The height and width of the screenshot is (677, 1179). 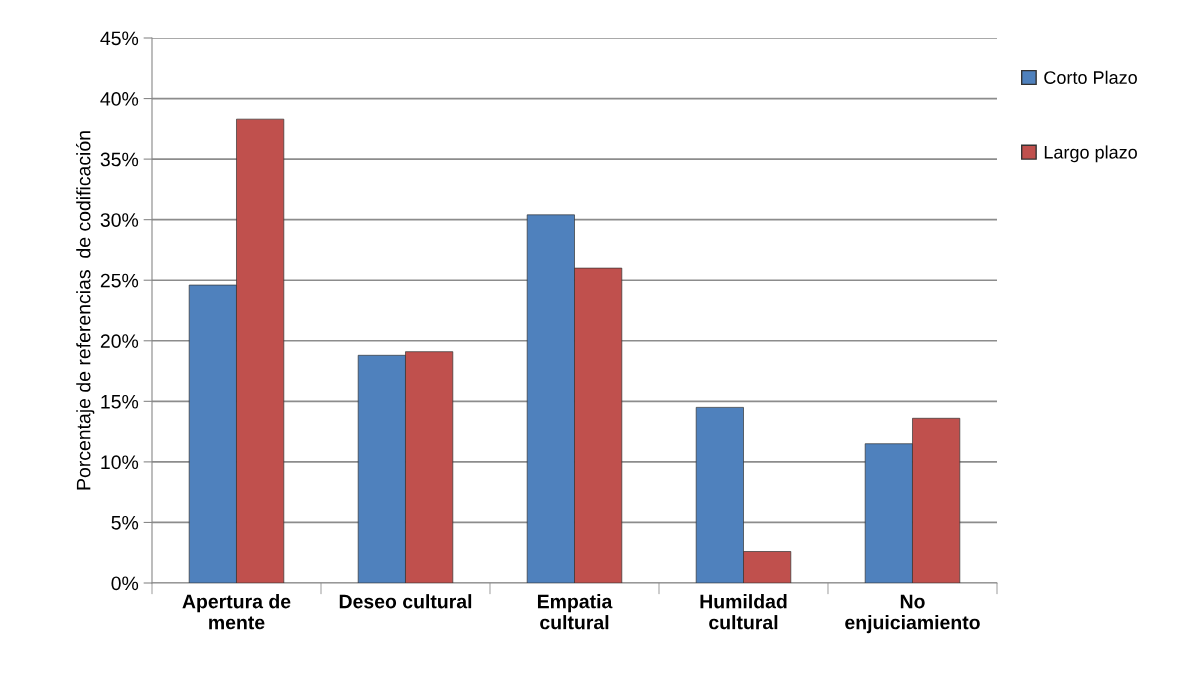 What do you see at coordinates (1090, 77) in the screenshot?
I see `legend-label: Corto Plazo` at bounding box center [1090, 77].